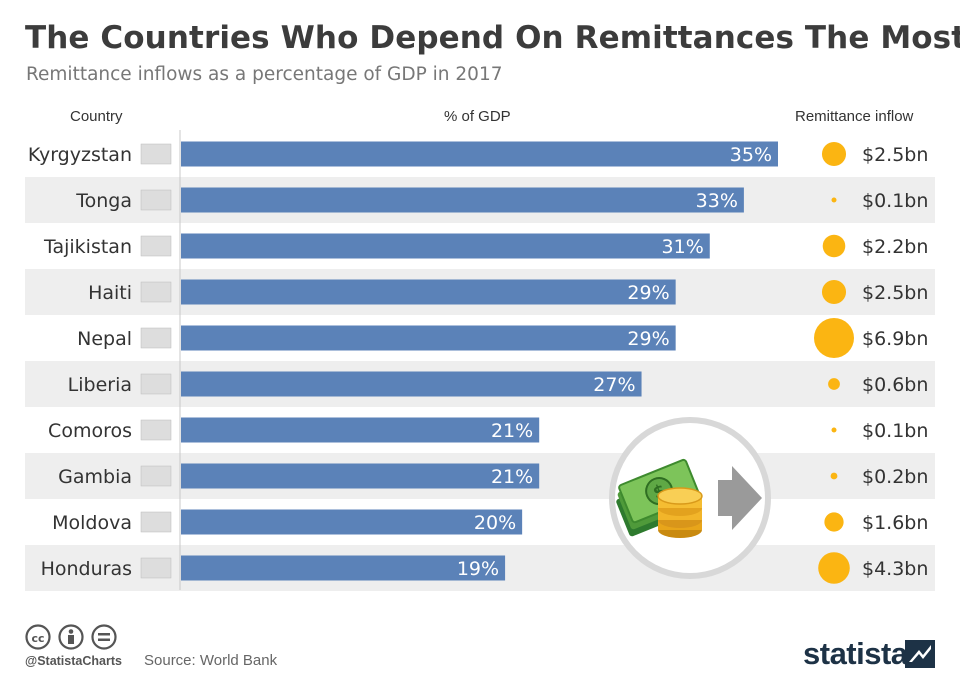 The image size is (960, 684). Describe the element at coordinates (895, 477) in the screenshot. I see `inflow-label: $0.2bn` at that location.